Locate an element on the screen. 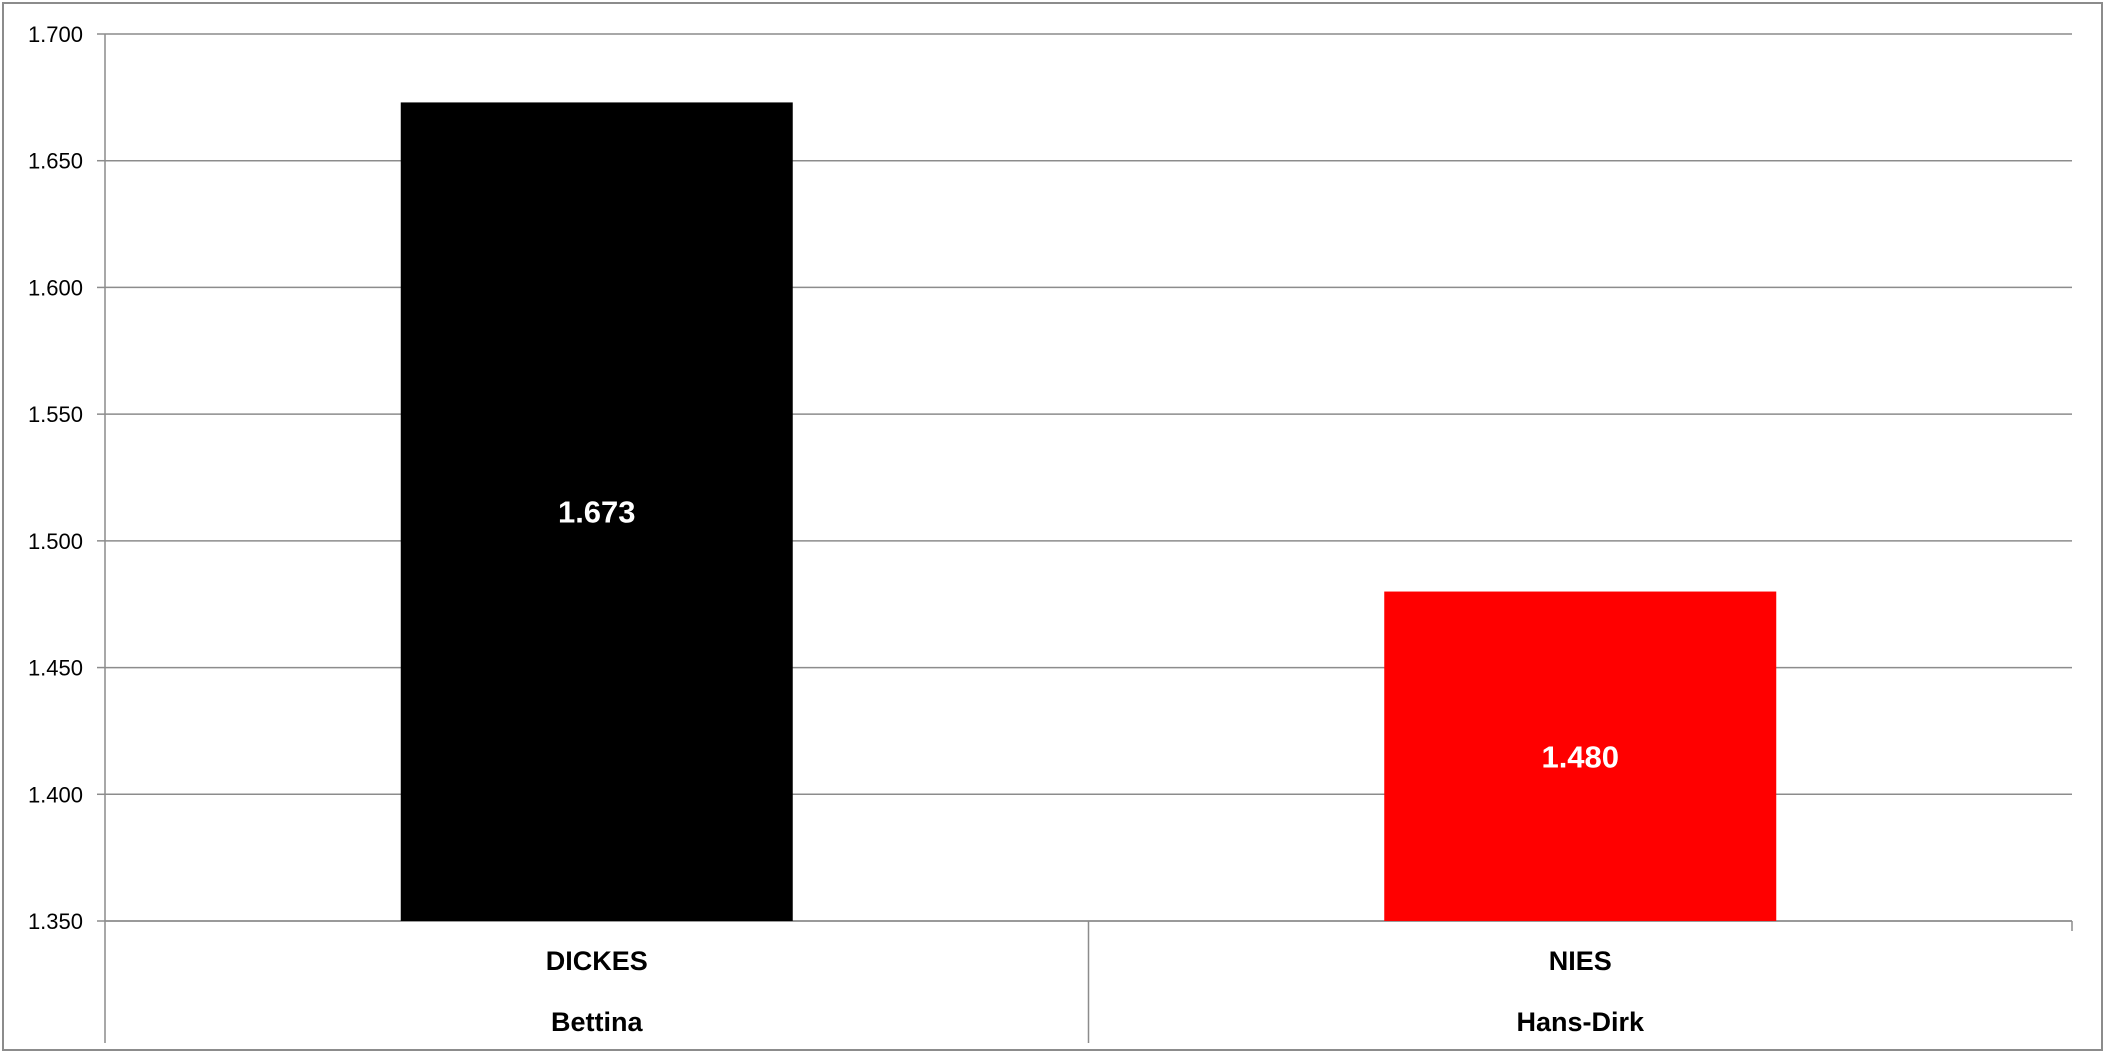 The image size is (2107, 1053). data-label: 1.480 is located at coordinates (1580, 756).